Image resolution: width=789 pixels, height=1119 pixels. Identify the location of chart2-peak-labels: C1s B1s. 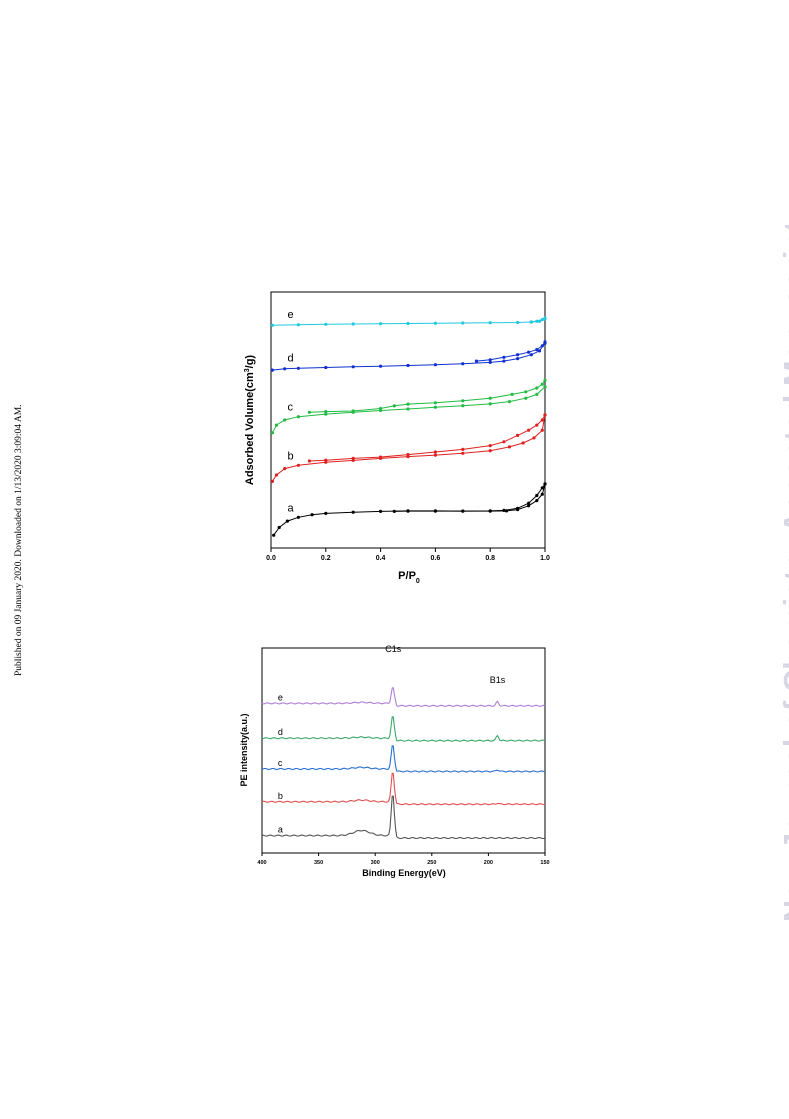
(445, 664).